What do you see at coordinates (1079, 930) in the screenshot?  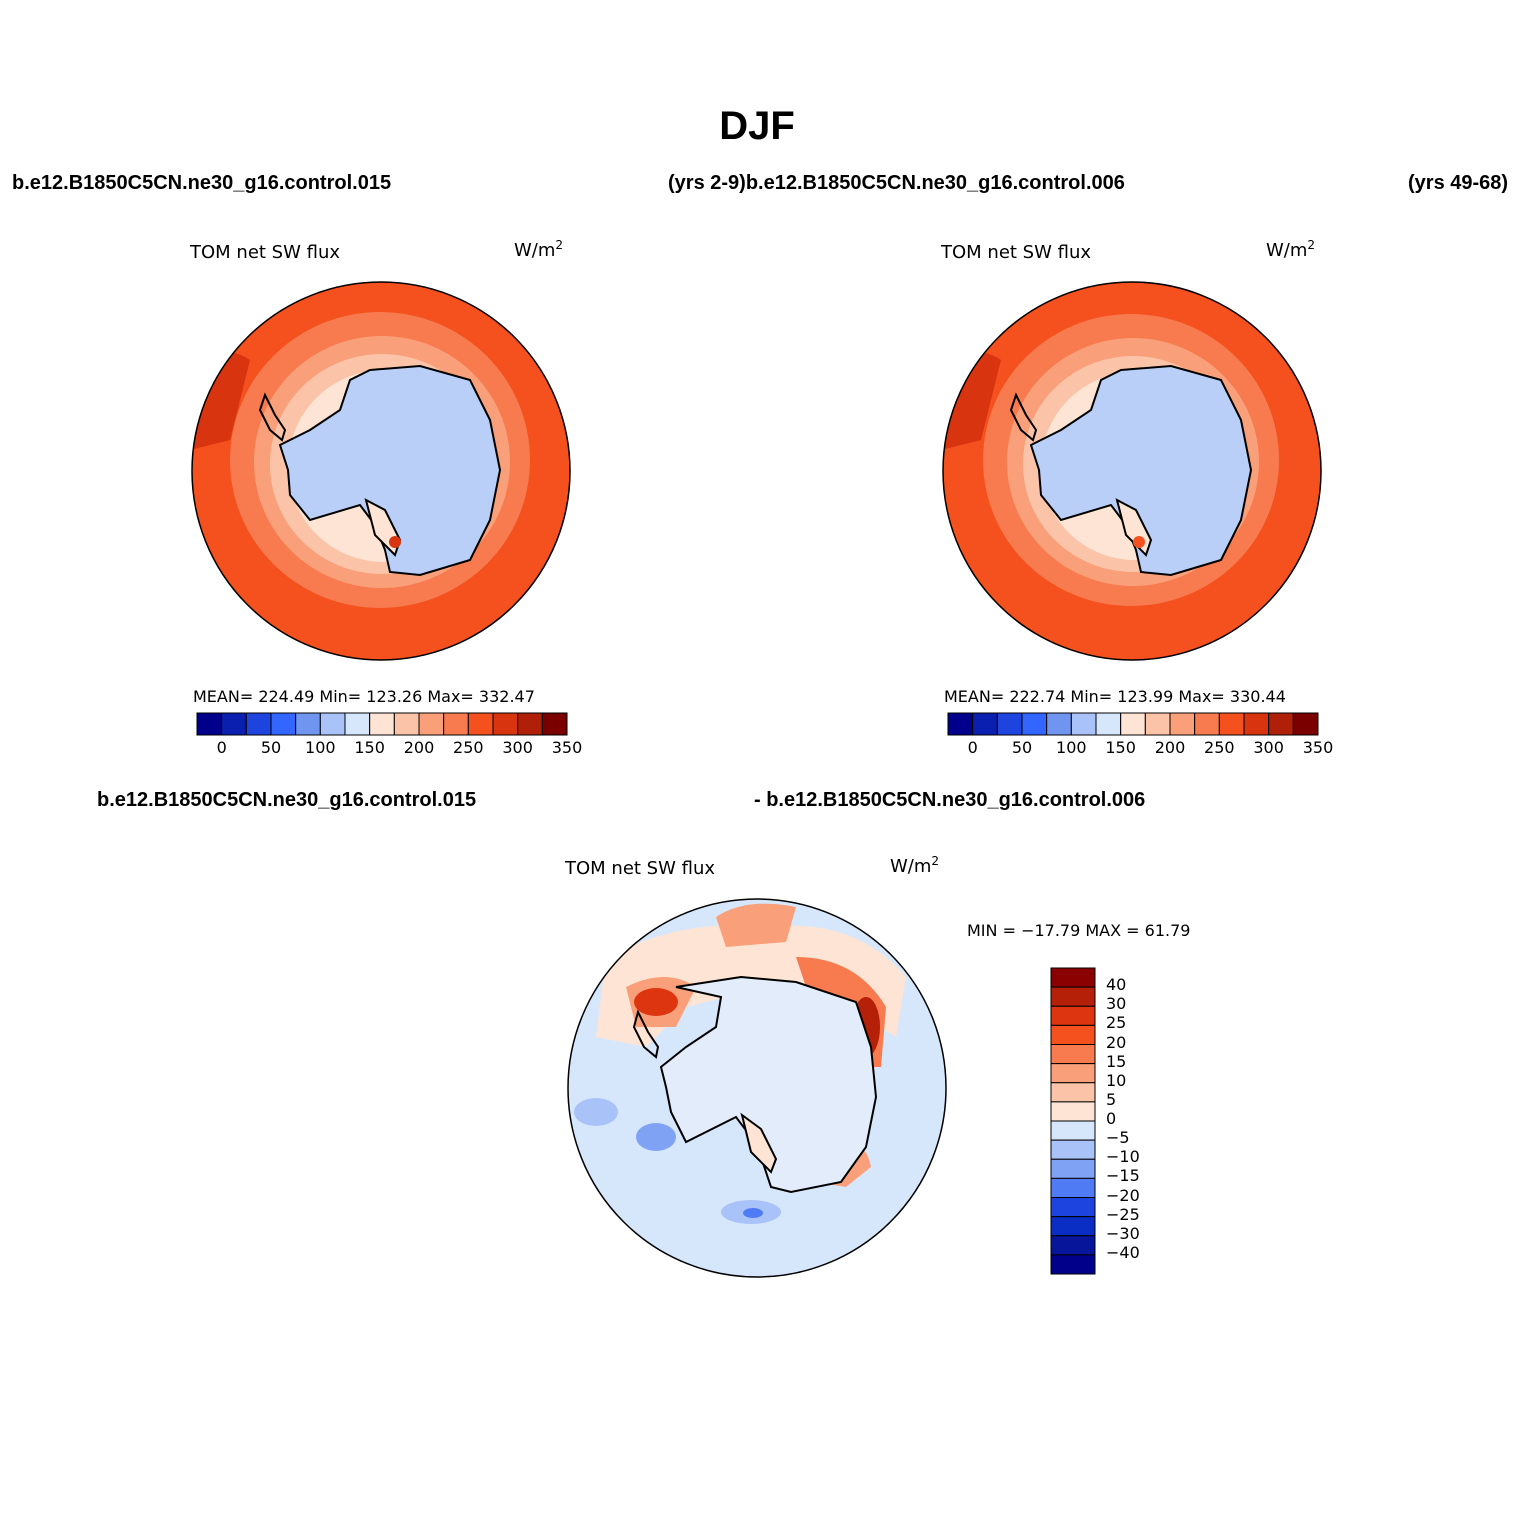 I see `panel-3-stats: MIN = −17.79 MAX = 61.79` at bounding box center [1079, 930].